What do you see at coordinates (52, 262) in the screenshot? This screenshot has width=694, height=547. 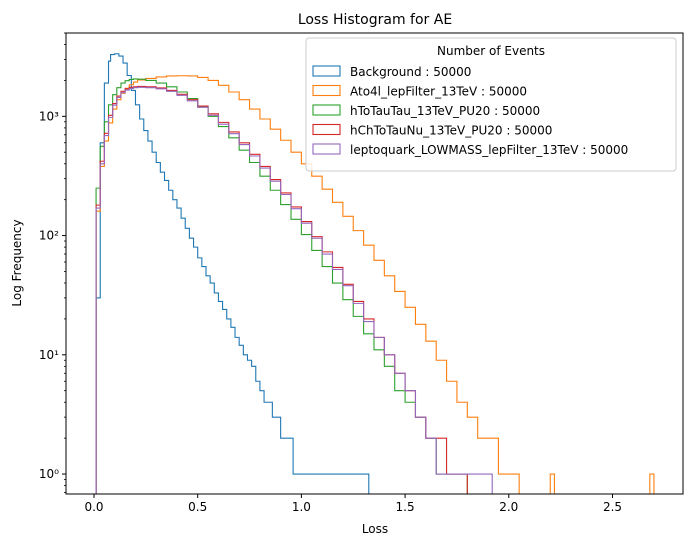 I see `y-axis: 10⁰ 10¹ 10² 10³` at bounding box center [52, 262].